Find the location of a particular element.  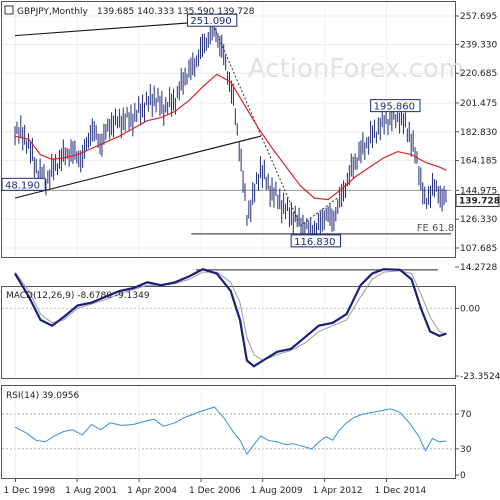

trendline is located at coordinates (137, 167).